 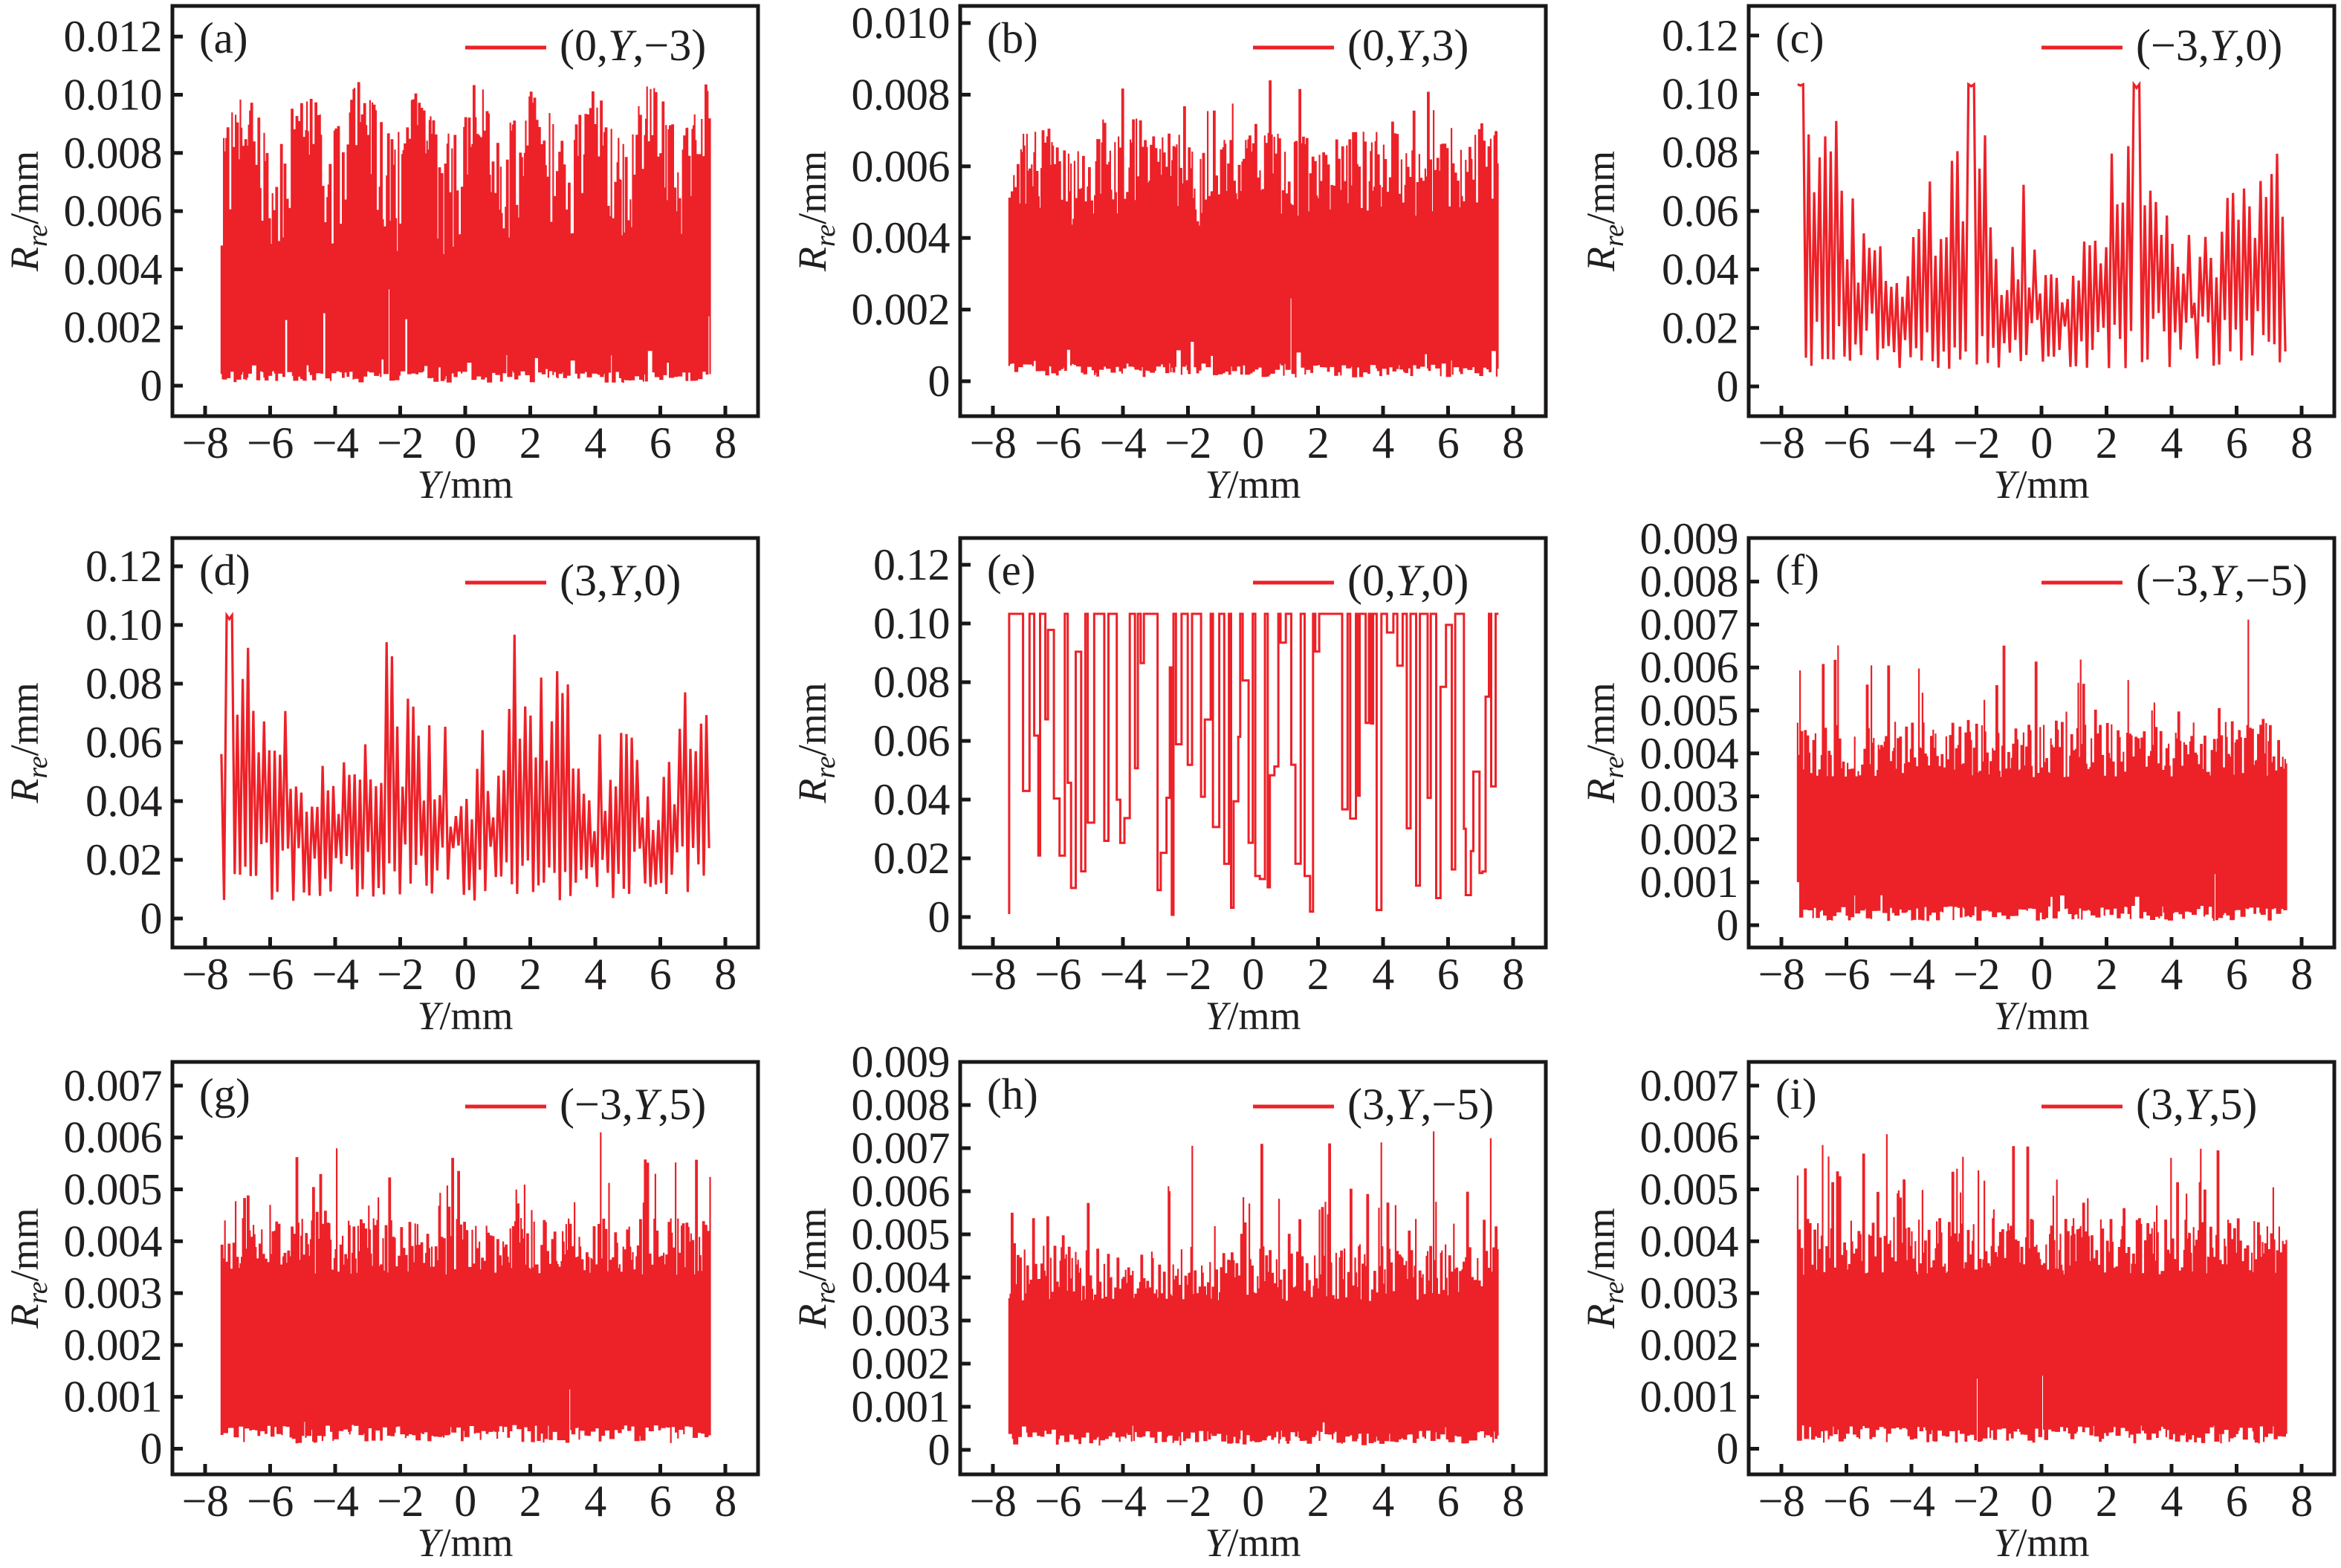 What do you see at coordinates (1689, 538) in the screenshot?
I see `svg-text: 0.009` at bounding box center [1689, 538].